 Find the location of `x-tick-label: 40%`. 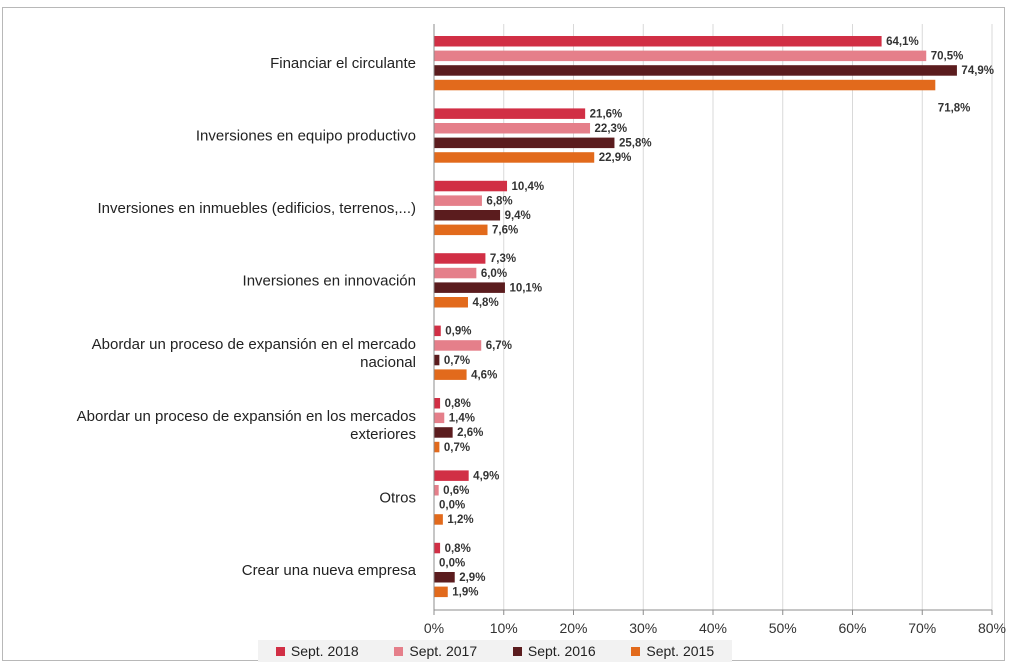

x-tick-label: 40% is located at coordinates (713, 628).